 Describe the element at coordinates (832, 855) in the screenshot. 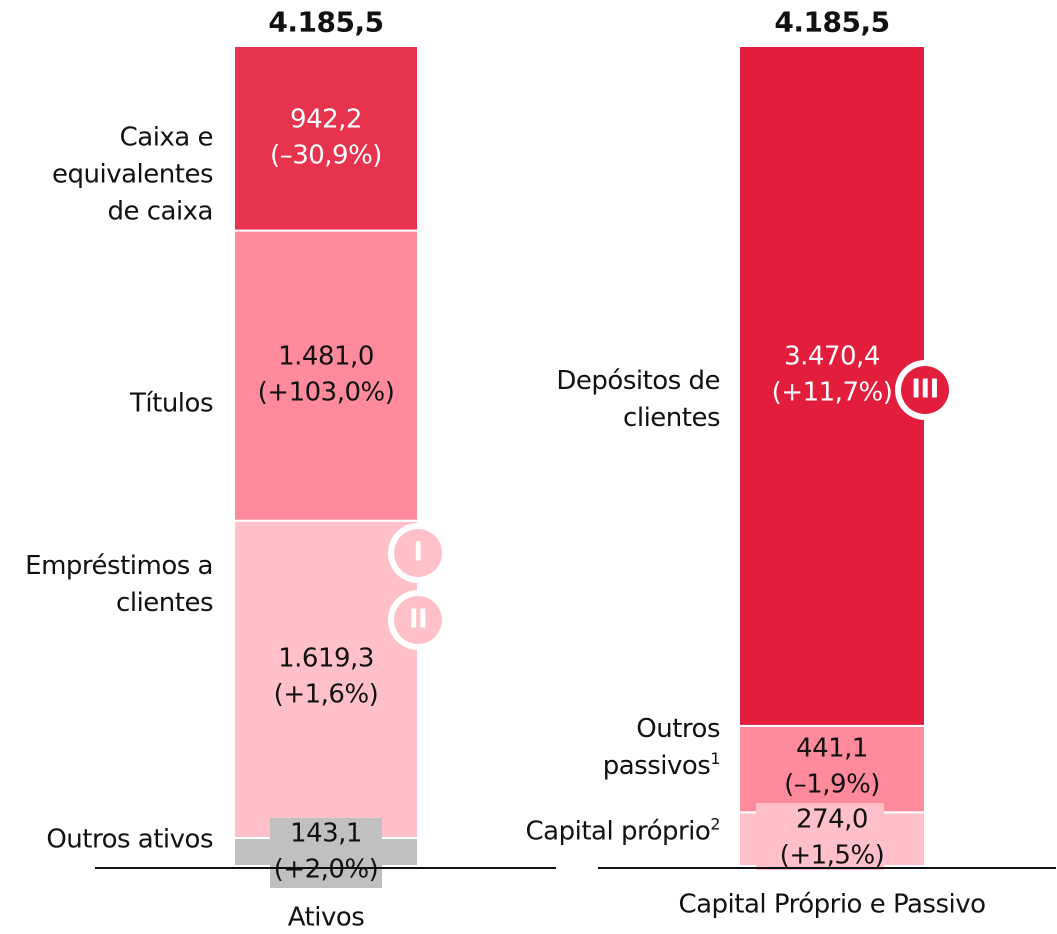

I see `change-label: (+1,5%)` at that location.